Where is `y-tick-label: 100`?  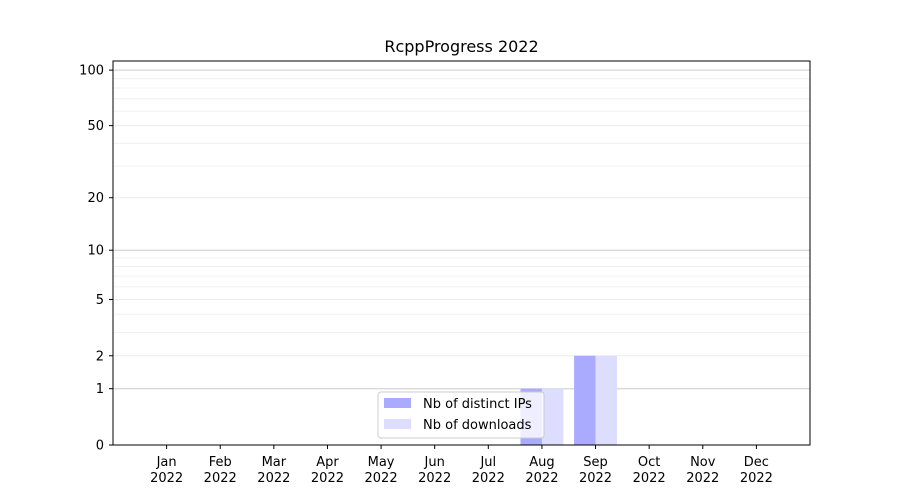
y-tick-label: 100 is located at coordinates (91, 71).